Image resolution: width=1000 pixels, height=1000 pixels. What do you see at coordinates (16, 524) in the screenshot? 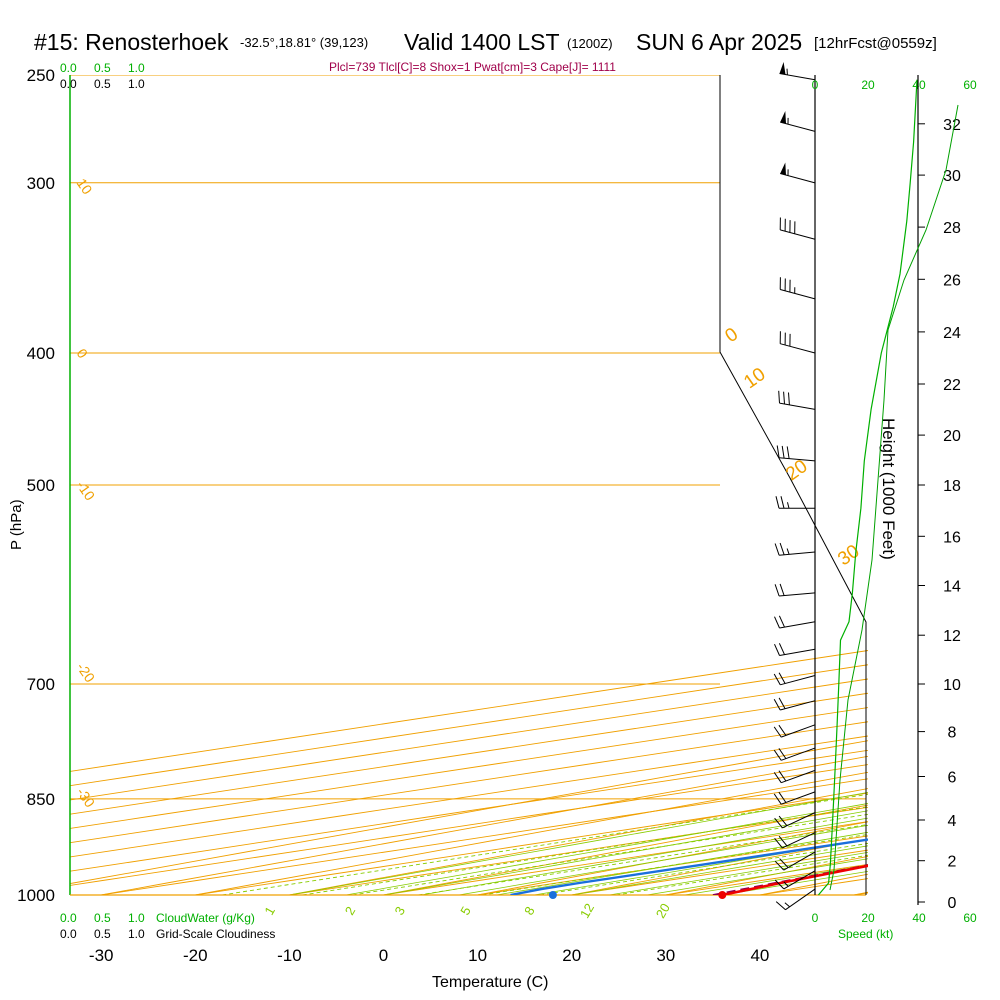
I see `y-axis-title: P (hPa)` at bounding box center [16, 524].